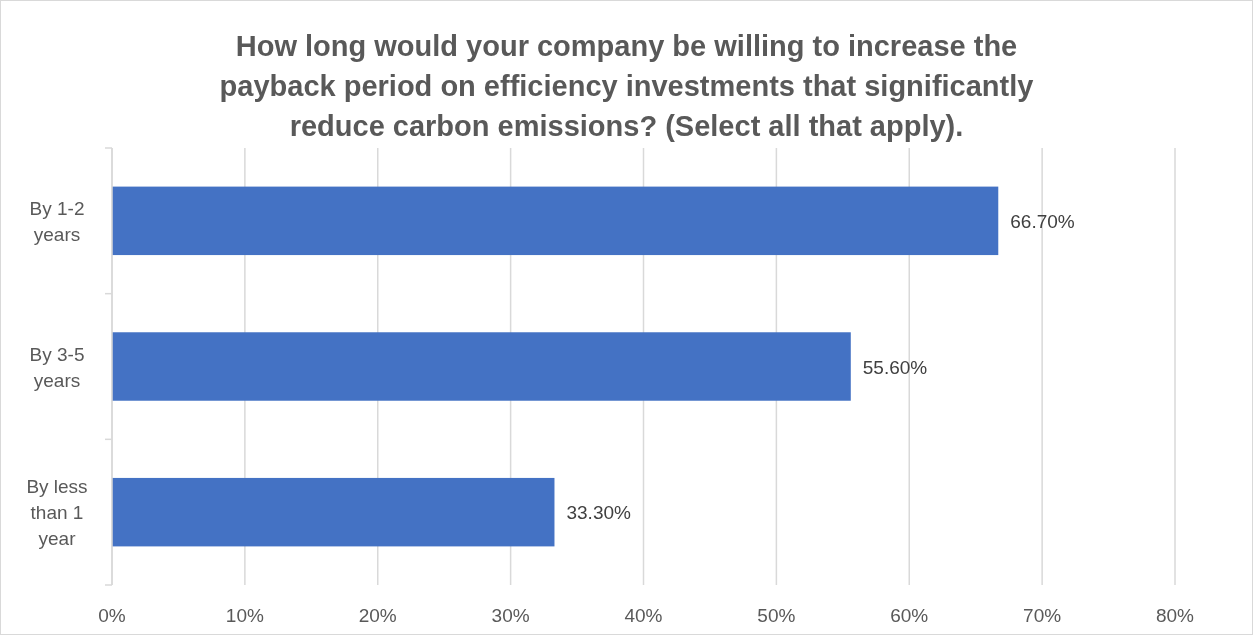 The height and width of the screenshot is (635, 1253). Describe the element at coordinates (599, 513) in the screenshot. I see `data-label: 33.30%` at that location.